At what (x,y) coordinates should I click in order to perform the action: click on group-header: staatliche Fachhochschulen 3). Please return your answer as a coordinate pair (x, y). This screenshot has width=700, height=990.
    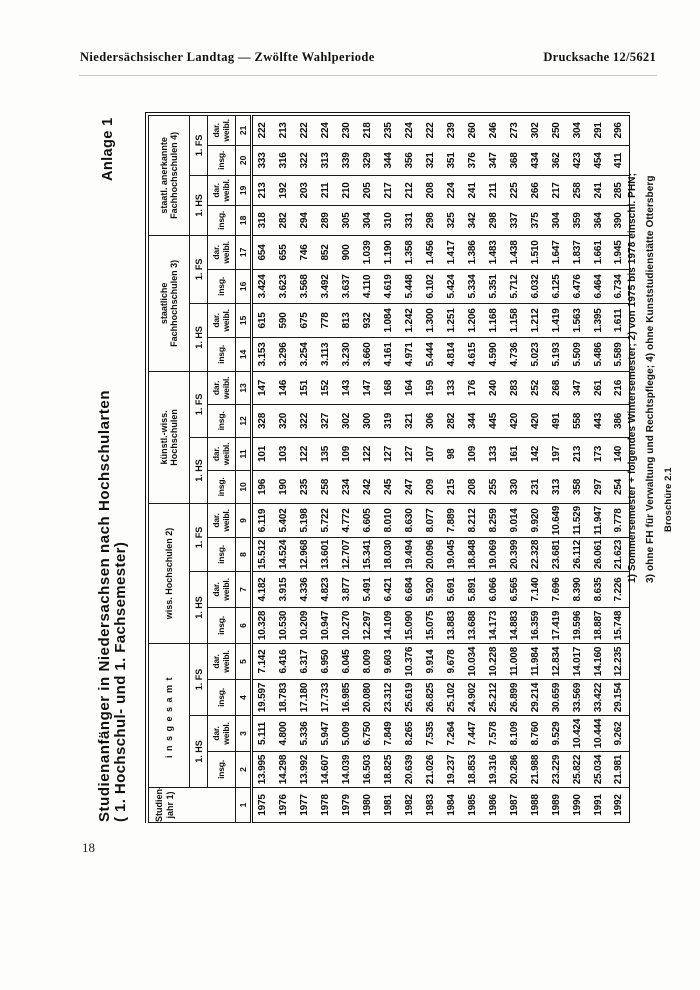
    Looking at the image, I should click on (169, 303).